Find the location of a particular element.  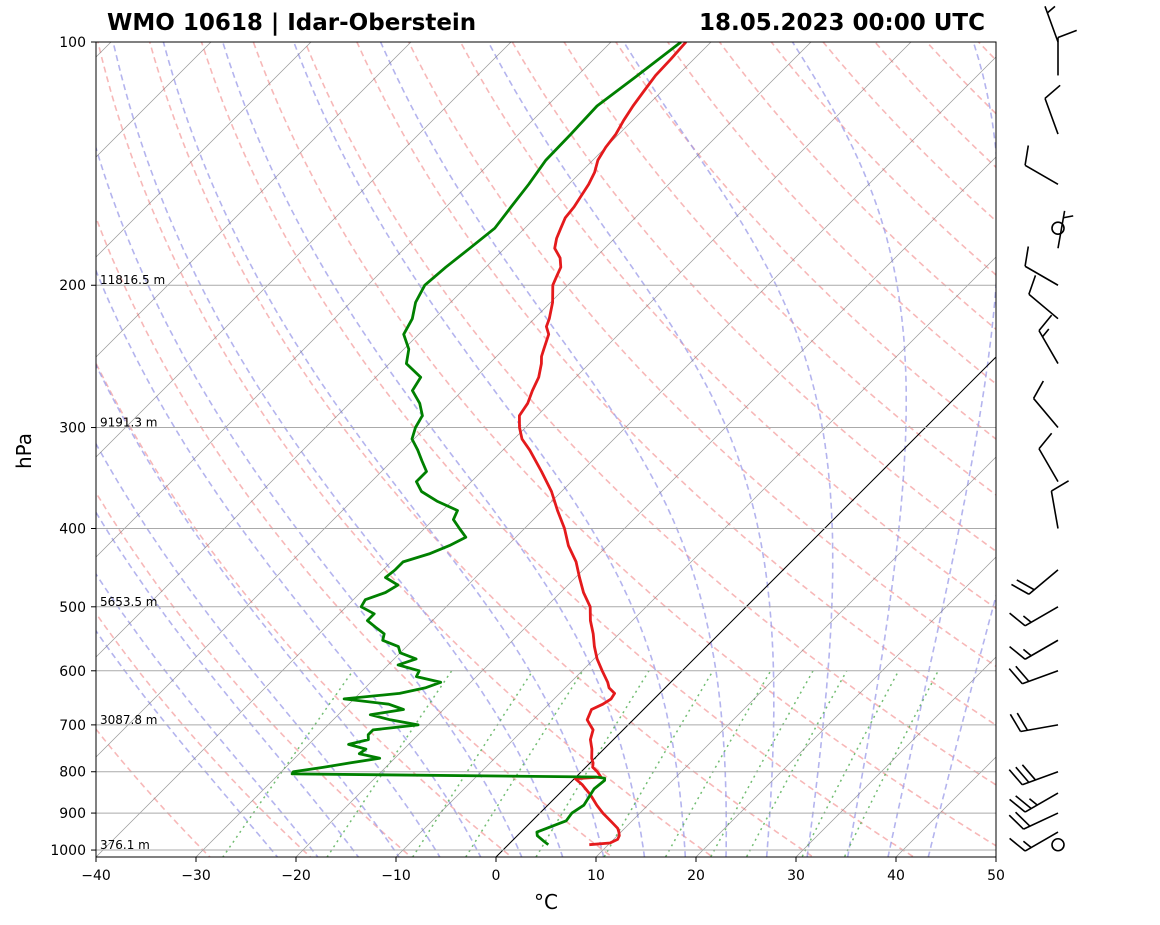

x-tick-label: 10 is located at coordinates (596, 876).